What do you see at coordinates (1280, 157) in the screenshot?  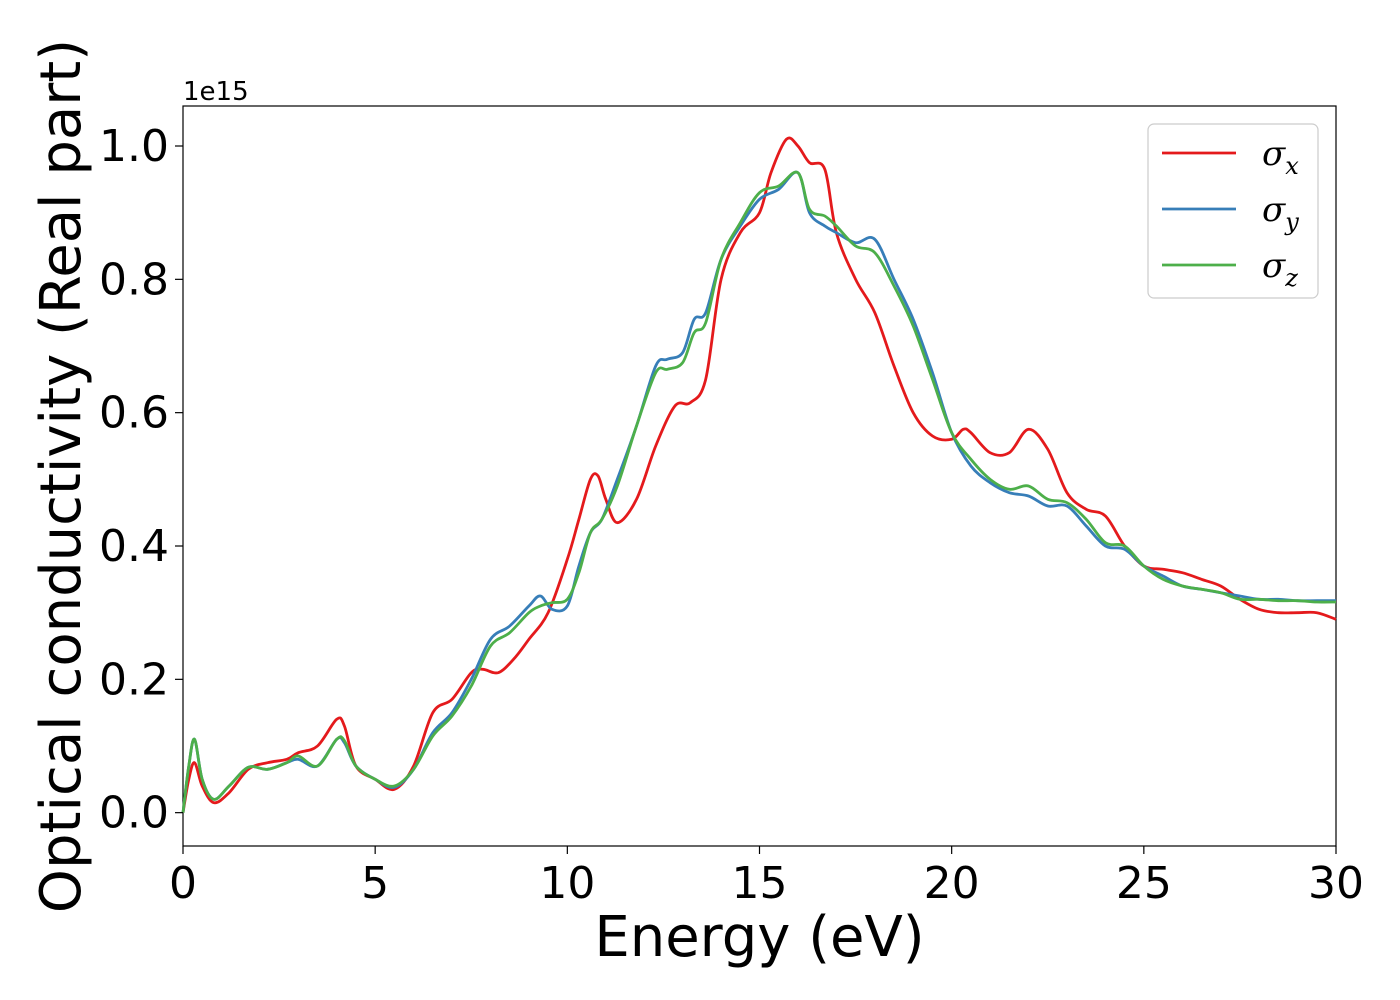 I see `legend-label-0: σx` at bounding box center [1280, 157].